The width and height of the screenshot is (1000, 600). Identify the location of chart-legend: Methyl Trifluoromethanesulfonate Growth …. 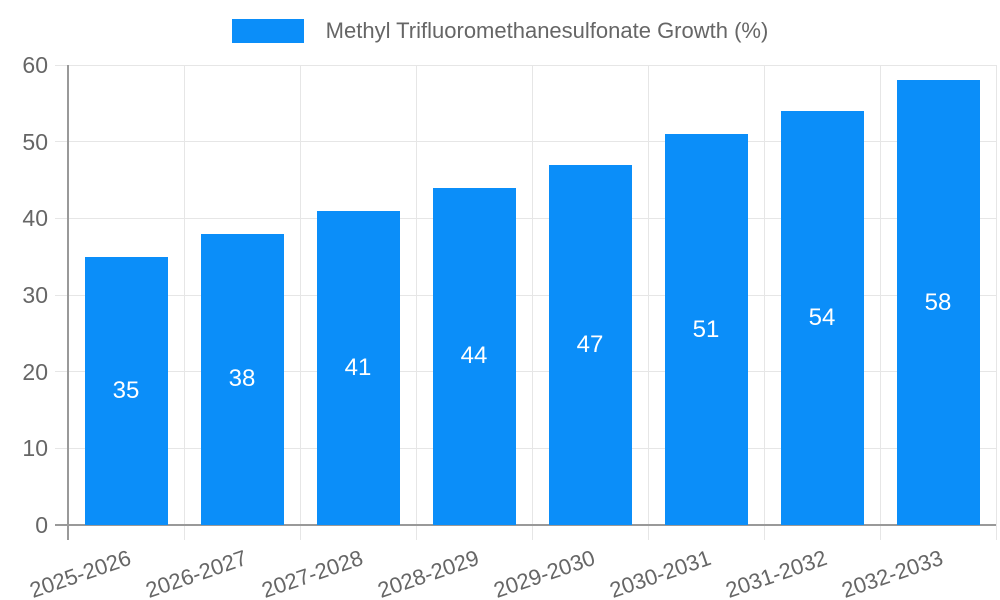
(500, 31).